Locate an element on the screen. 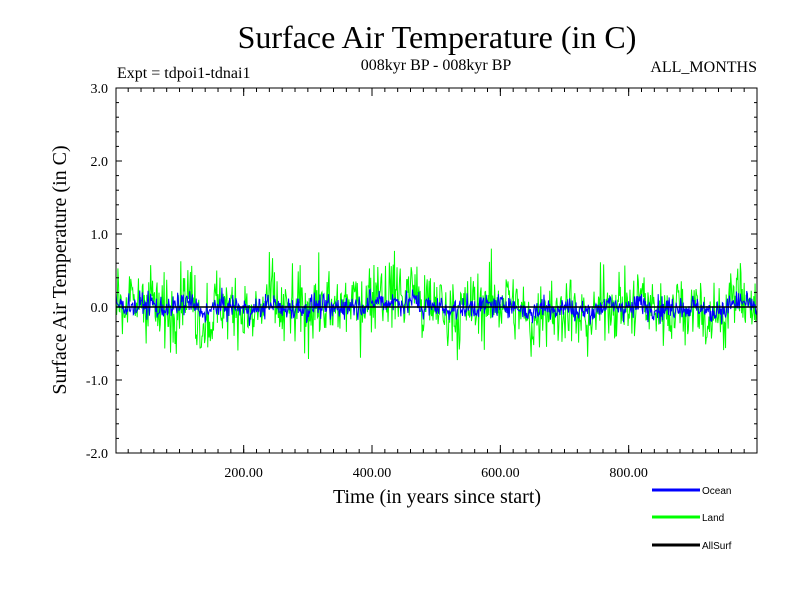 This screenshot has height=600, width=800. y-tick-label: 3.0 is located at coordinates (100, 89).